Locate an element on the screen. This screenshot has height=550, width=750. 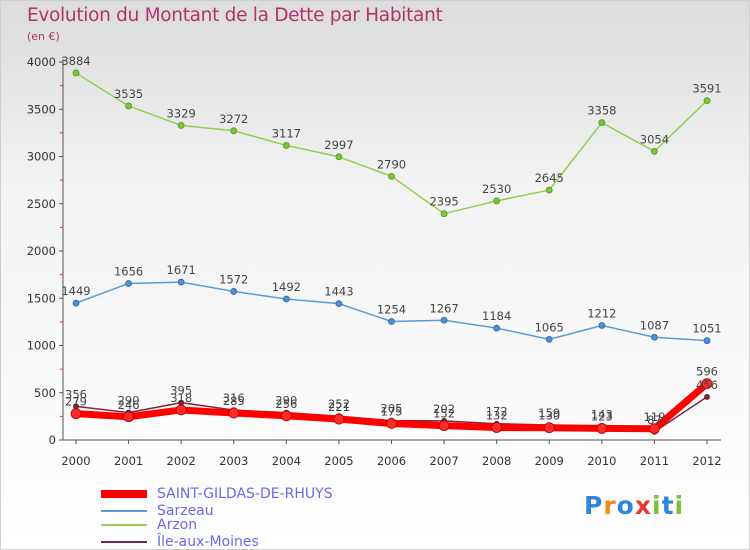
x-tick-label: 2006 is located at coordinates (391, 461).